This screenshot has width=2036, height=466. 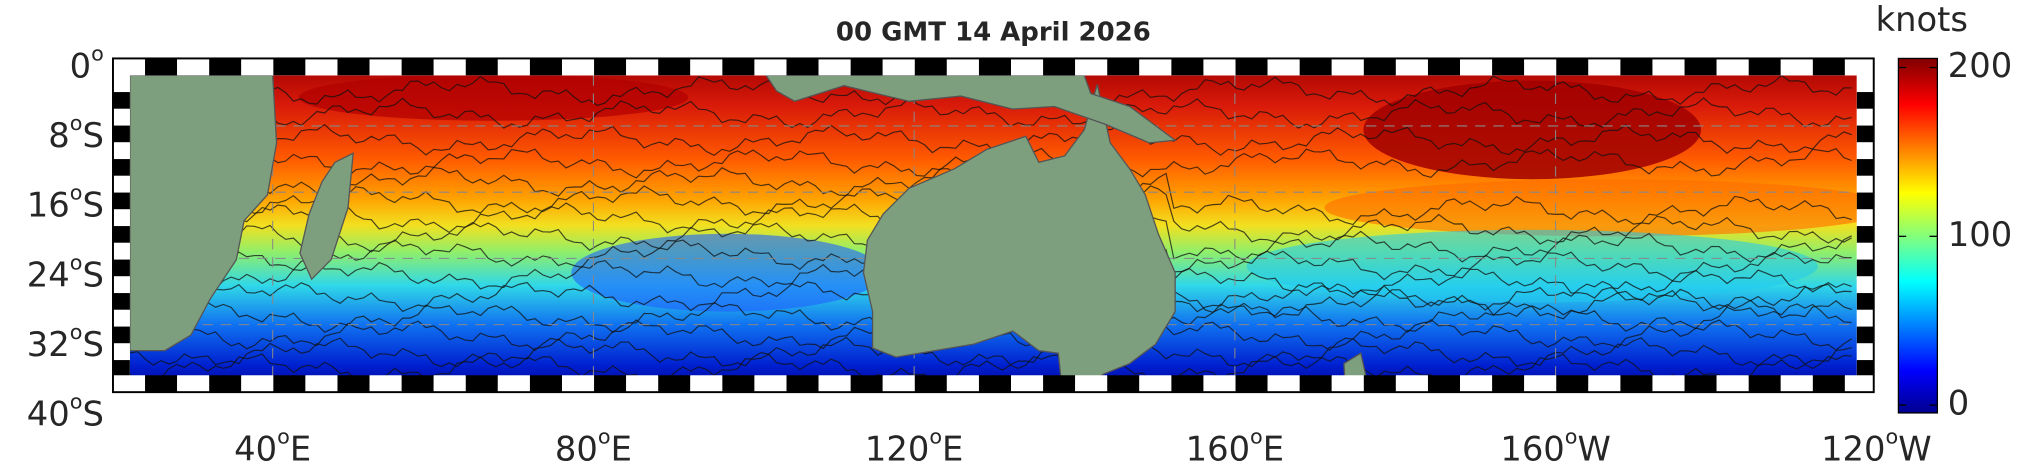 I want to click on lon-label: 160oE, so click(x=1235, y=445).